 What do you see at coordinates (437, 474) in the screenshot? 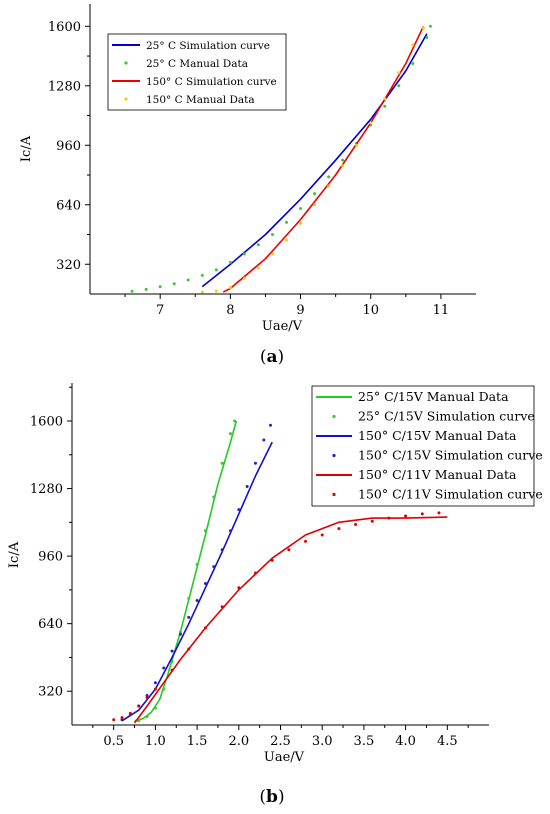
I see `legend-label: 150° C/11V Manual Data` at bounding box center [437, 474].